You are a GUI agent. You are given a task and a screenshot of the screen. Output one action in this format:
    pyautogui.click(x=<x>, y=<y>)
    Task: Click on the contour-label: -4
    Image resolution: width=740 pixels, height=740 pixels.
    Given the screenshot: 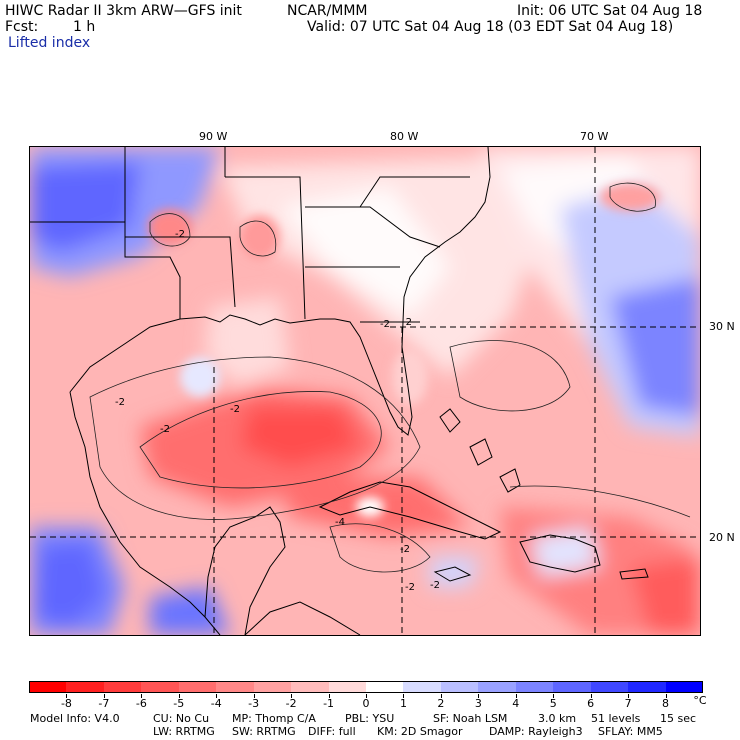 What is the action you would take?
    pyautogui.click(x=340, y=522)
    